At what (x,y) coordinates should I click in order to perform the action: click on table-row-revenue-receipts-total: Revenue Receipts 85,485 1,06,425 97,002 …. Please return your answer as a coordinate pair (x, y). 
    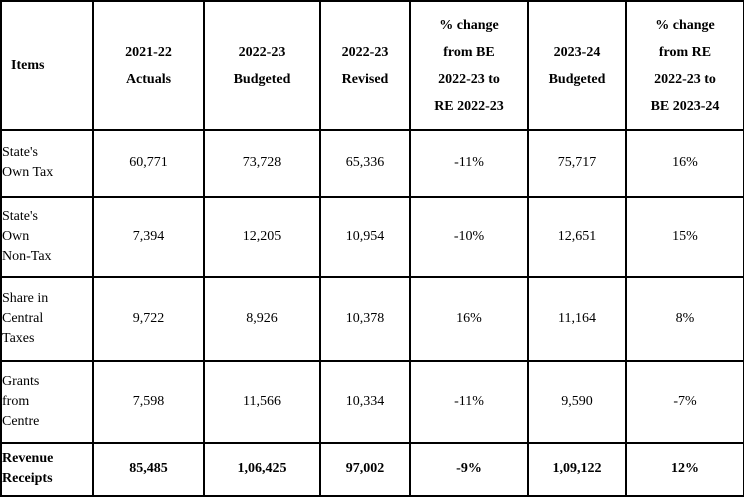
    Looking at the image, I should click on (372, 469).